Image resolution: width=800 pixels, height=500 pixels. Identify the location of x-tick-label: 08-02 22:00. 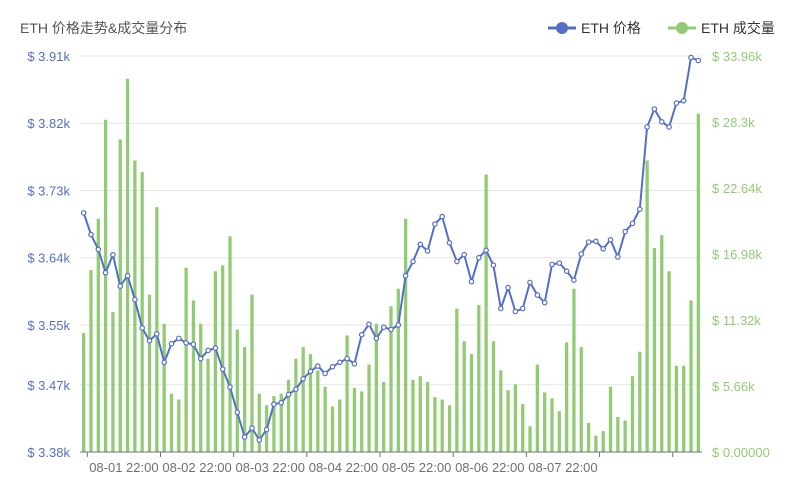
(196, 467).